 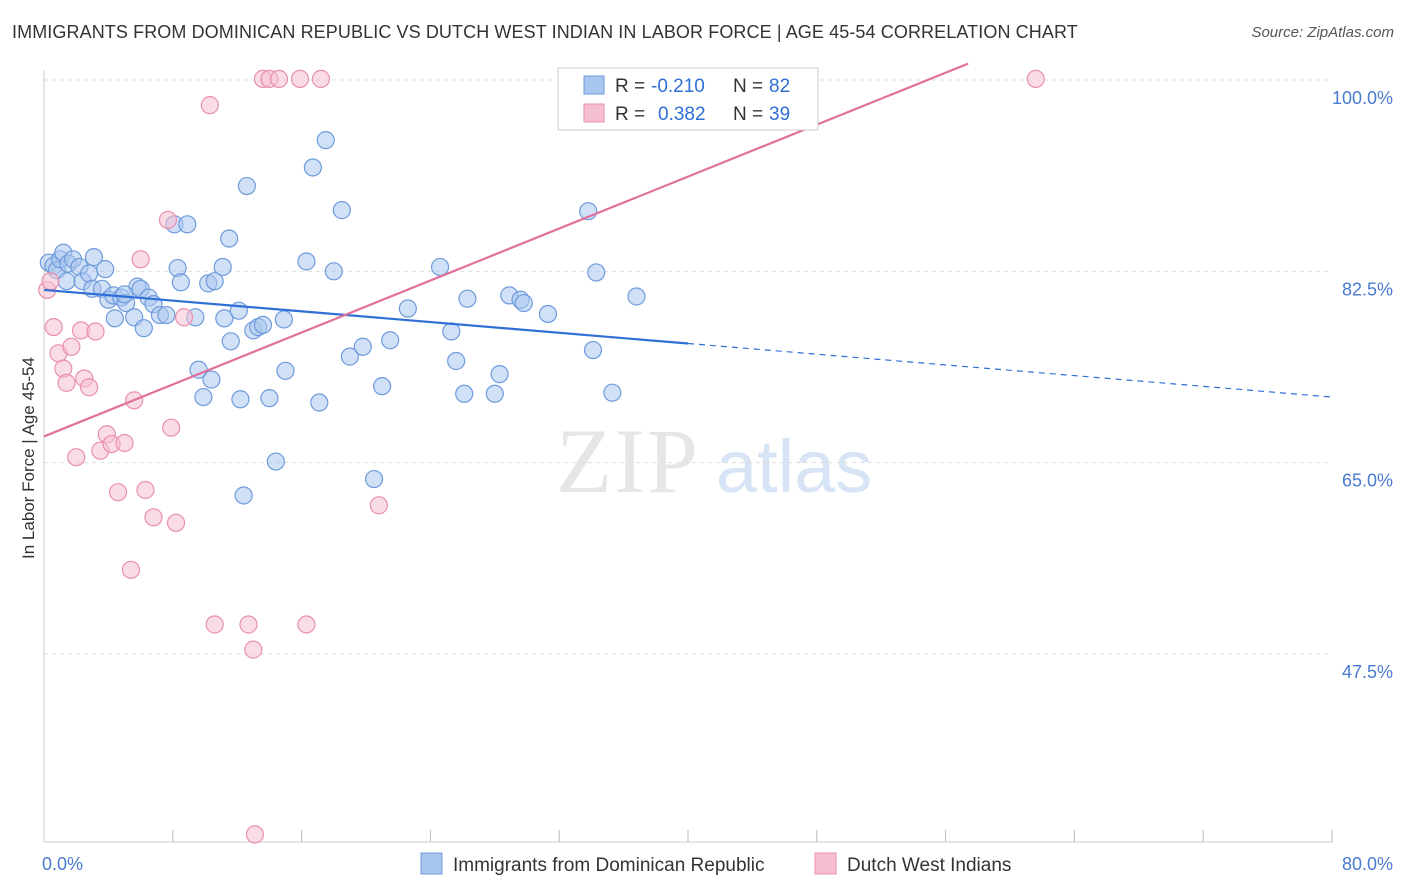 I want to click on y-tick-labels: 100.0% 82.5% 65.0% 47.5%, so click(x=1362, y=385).